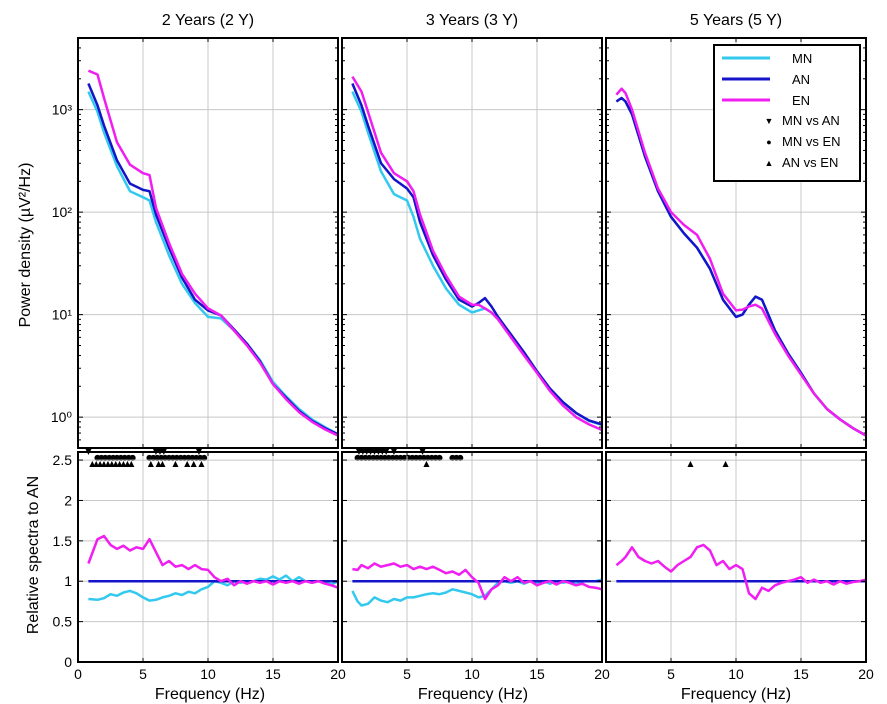 The image size is (887, 704). Describe the element at coordinates (537, 674) in the screenshot. I see `relative-4-x-tick-label: 15` at that location.